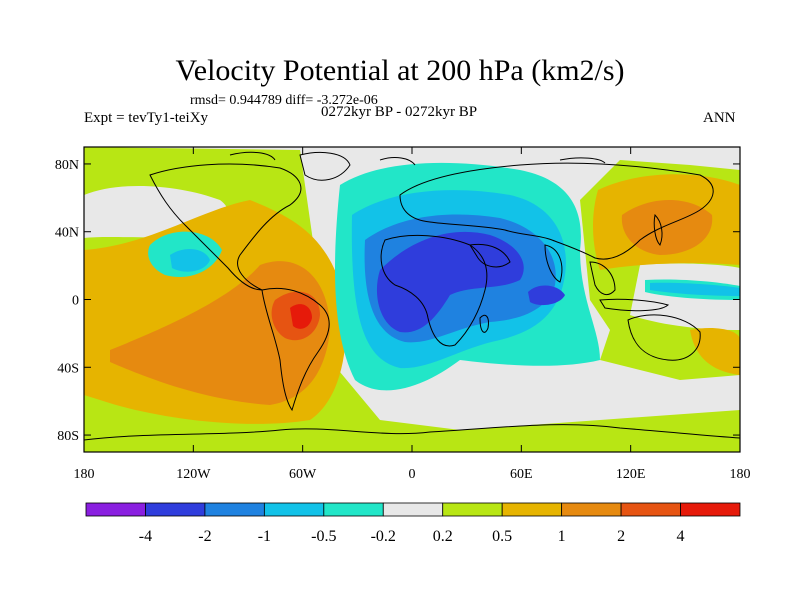 Image resolution: width=800 pixels, height=600 pixels. I want to click on coastline-arabia, so click(490, 255).